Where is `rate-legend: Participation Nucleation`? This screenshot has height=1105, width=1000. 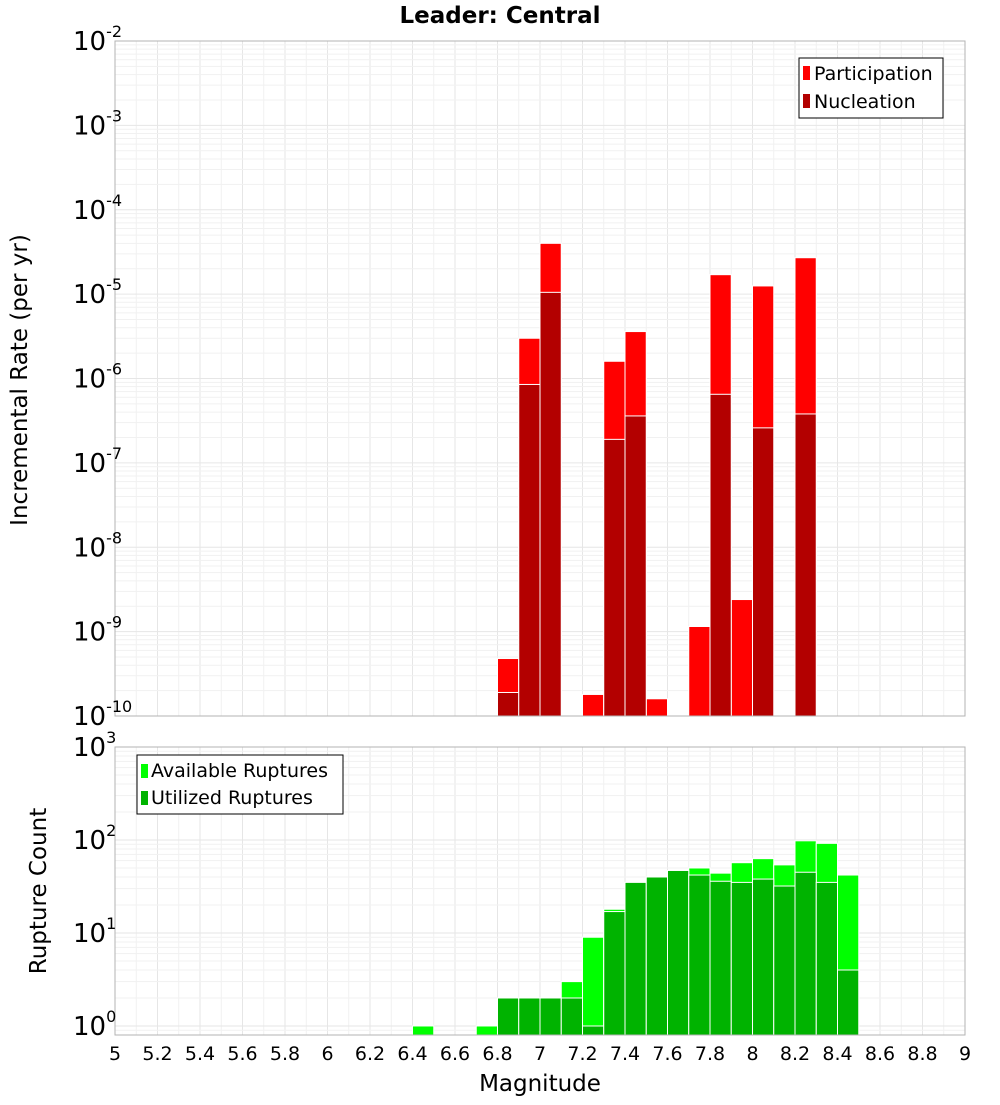
rate-legend: Participation Nucleation is located at coordinates (871, 88).